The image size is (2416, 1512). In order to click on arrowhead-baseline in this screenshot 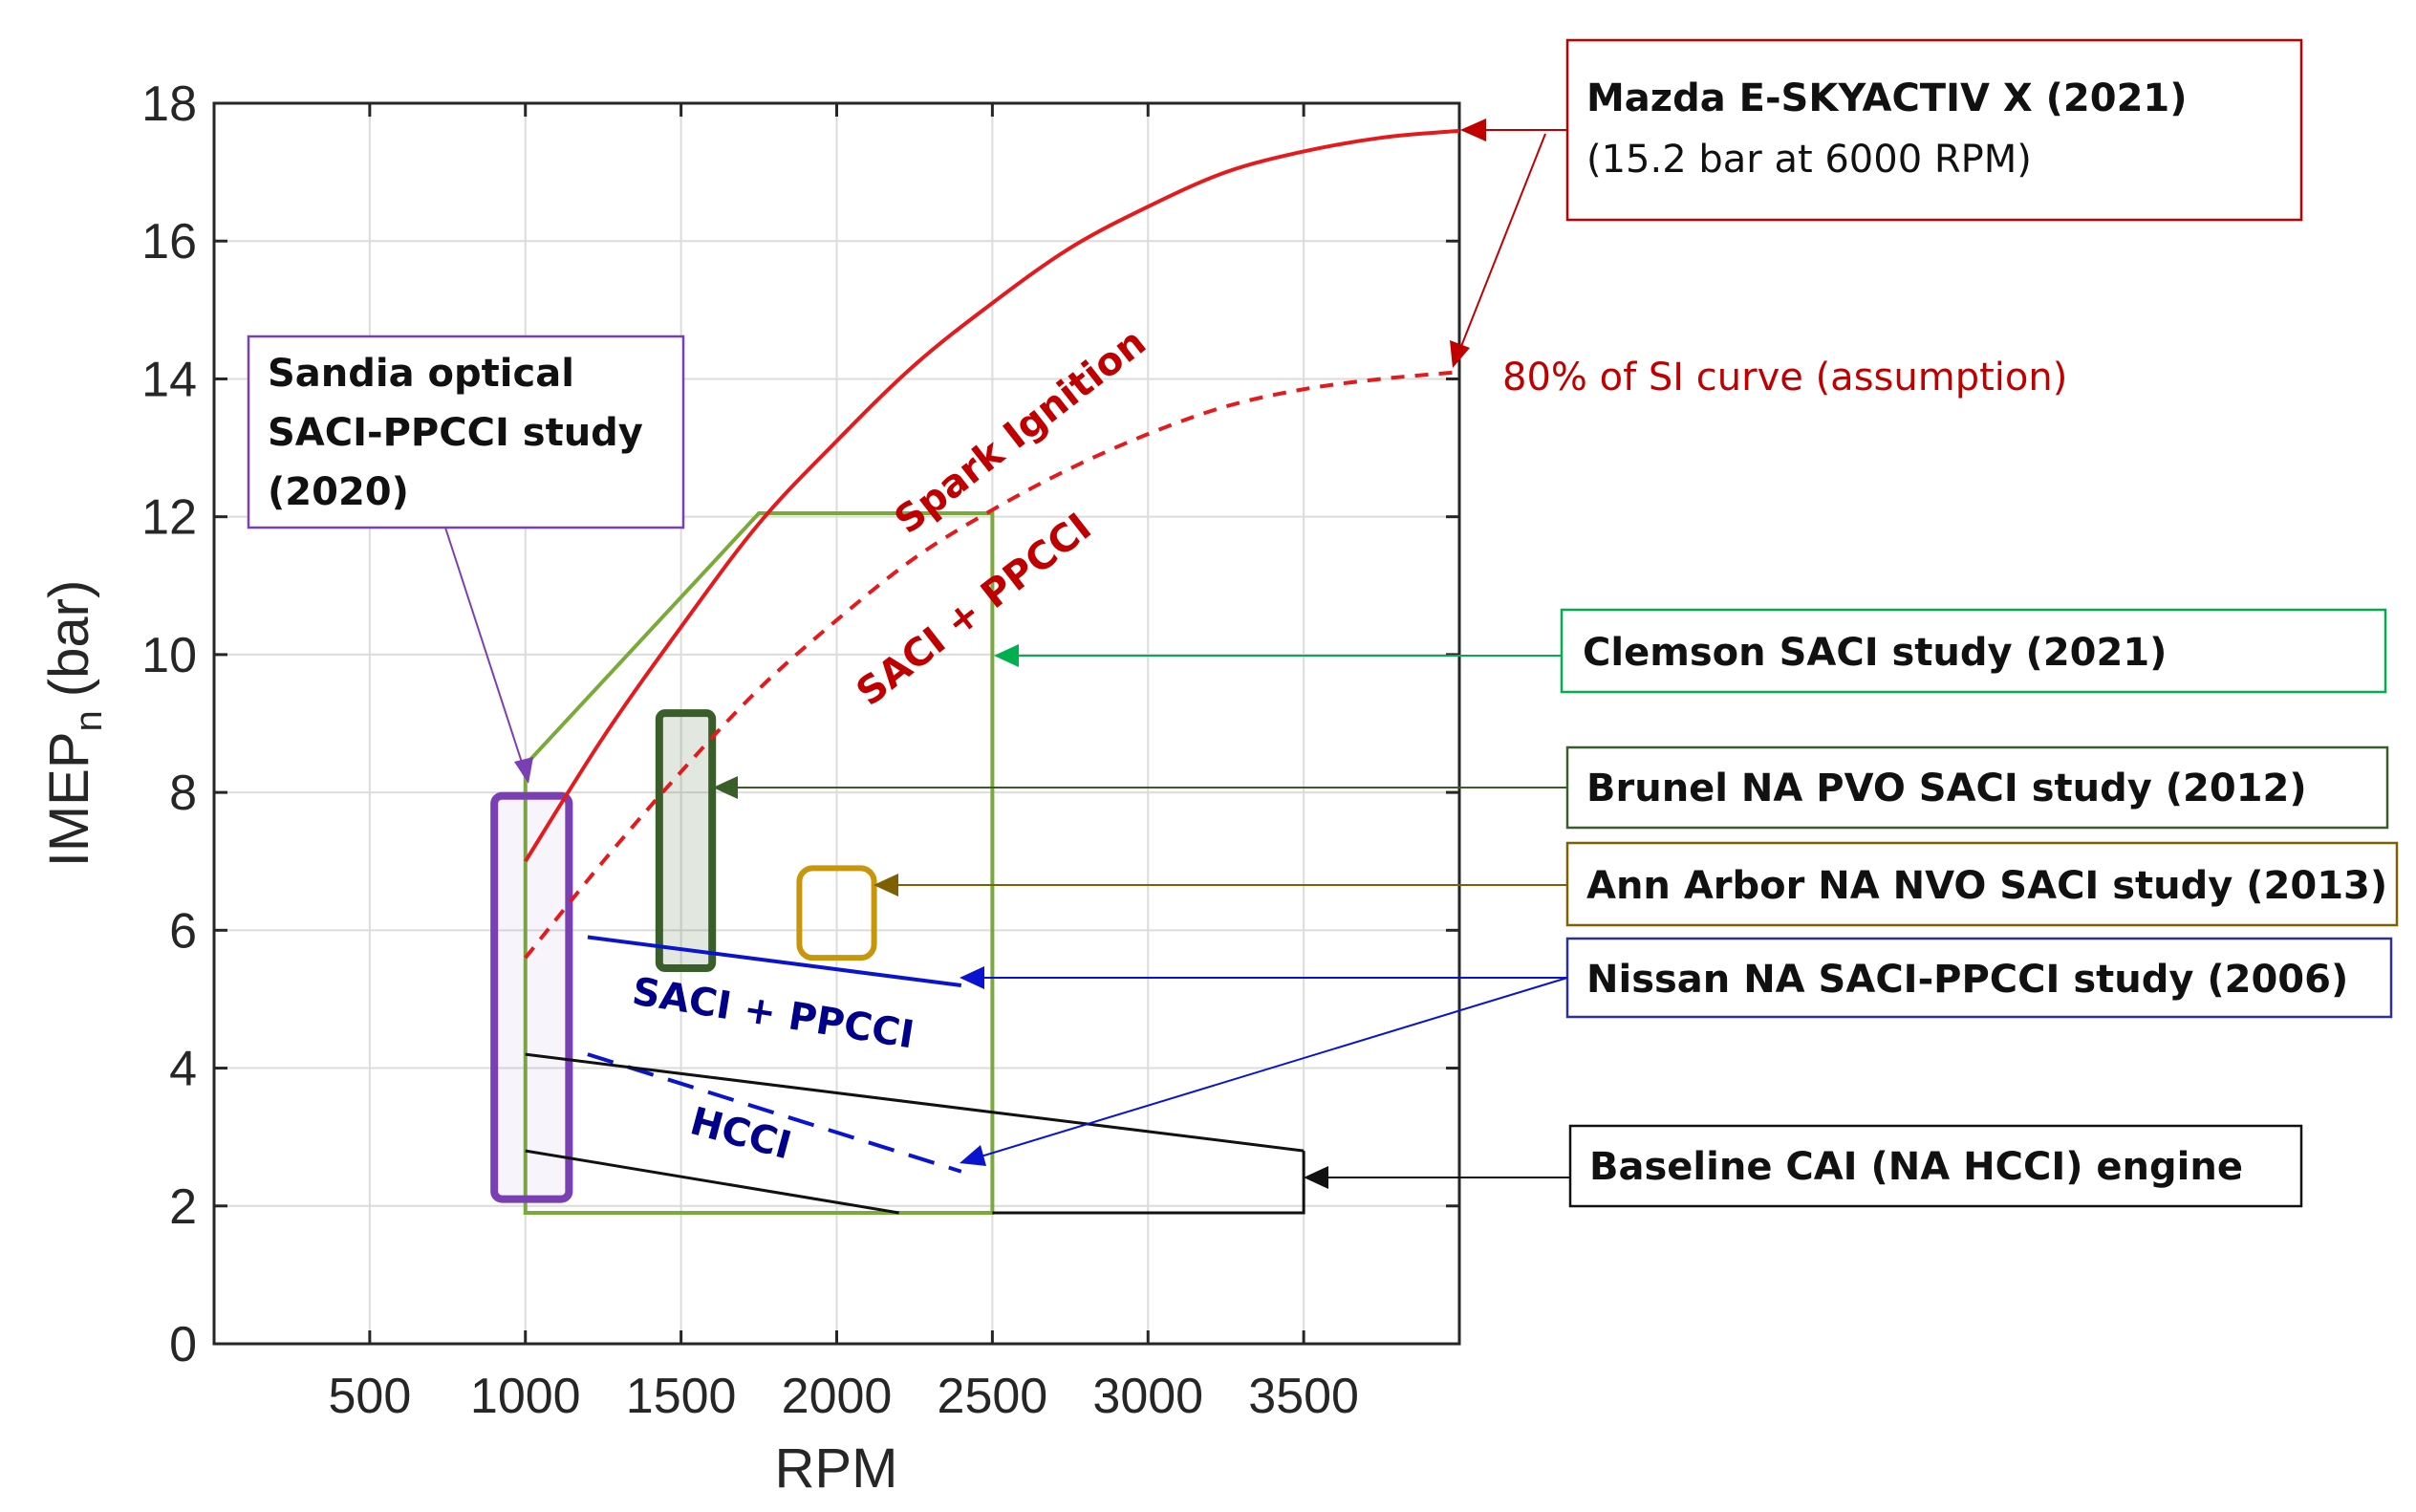, I will do `click(1316, 1177)`.